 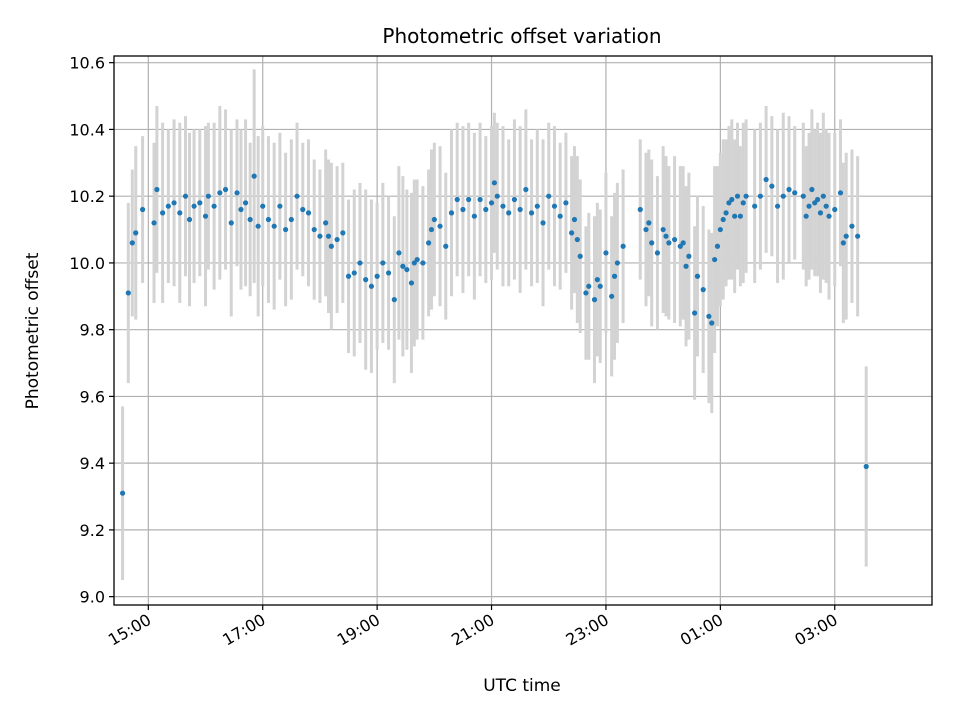 What do you see at coordinates (92, 530) in the screenshot?
I see `y-tick-label: 9.2` at bounding box center [92, 530].